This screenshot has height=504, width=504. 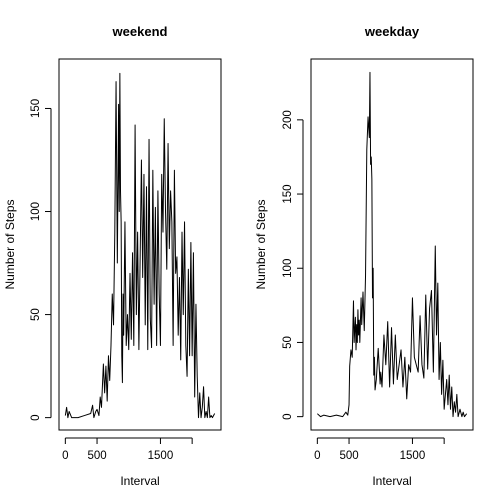 I want to click on weekend-y-tick-label: 0, so click(x=36, y=417).